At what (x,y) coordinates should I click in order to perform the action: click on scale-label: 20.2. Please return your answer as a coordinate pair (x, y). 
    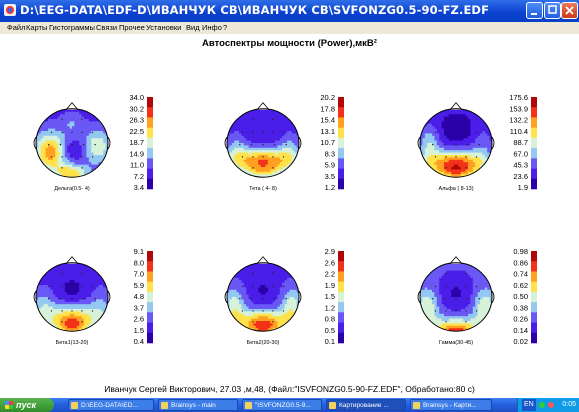
    Looking at the image, I should click on (327, 97).